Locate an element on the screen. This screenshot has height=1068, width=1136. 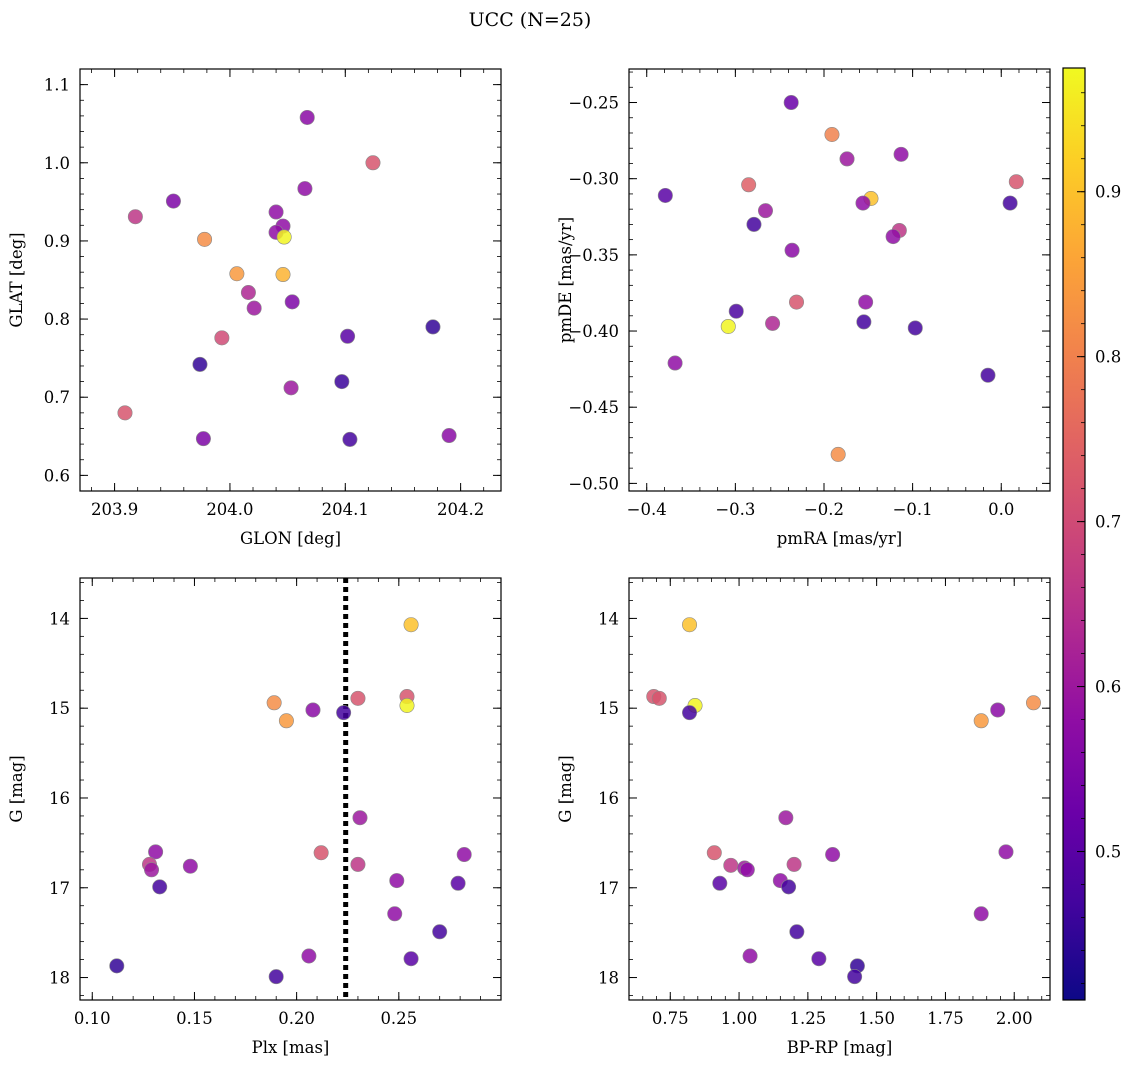
colorbar: 0.5 0.6 0.7 0.8 0.9 is located at coordinates (1091, 534).